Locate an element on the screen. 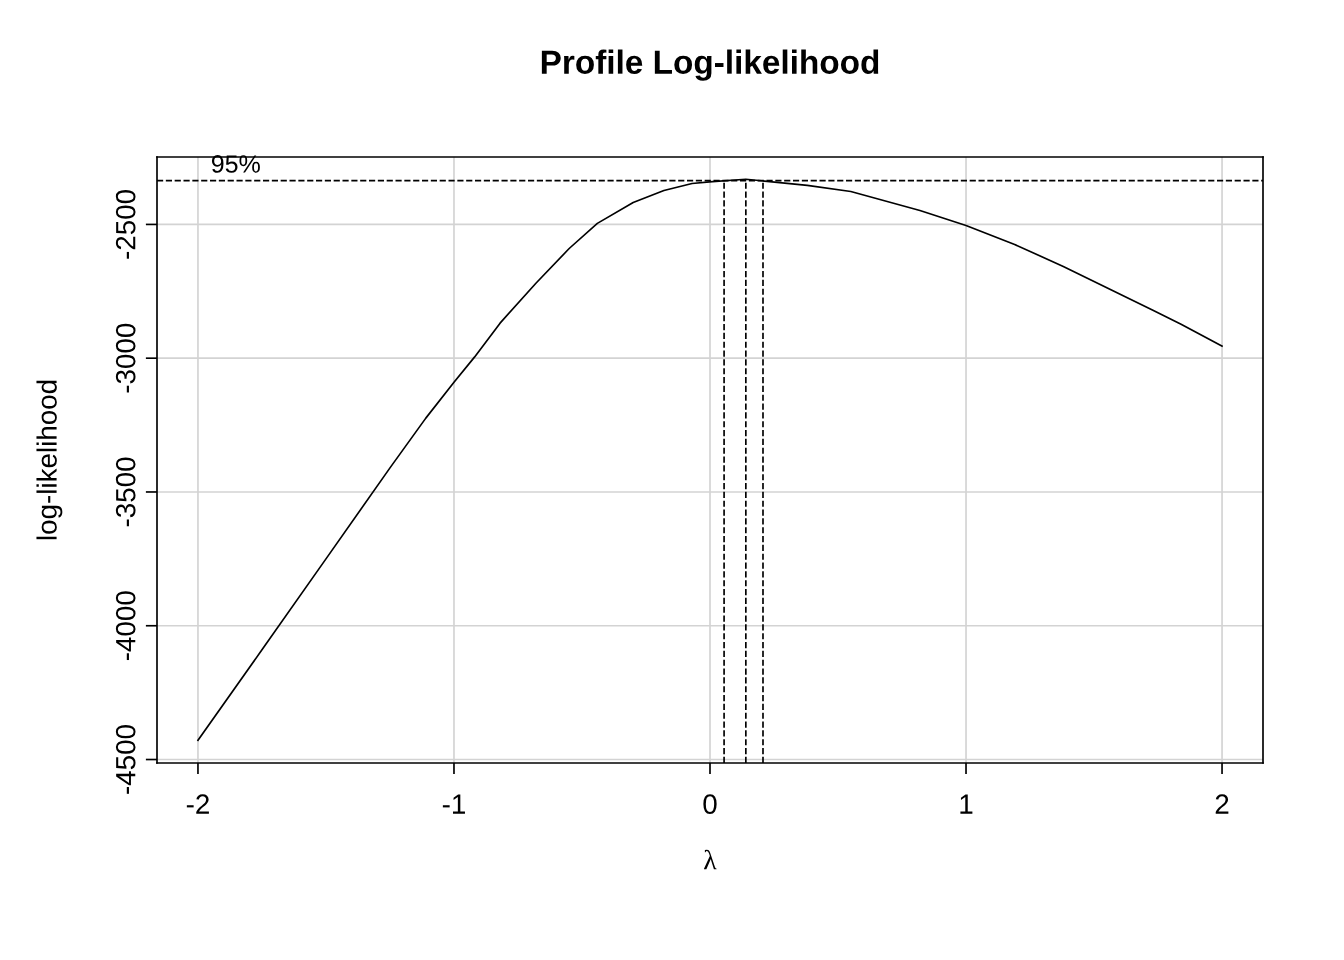  x-axis-title: λ is located at coordinates (710, 859).